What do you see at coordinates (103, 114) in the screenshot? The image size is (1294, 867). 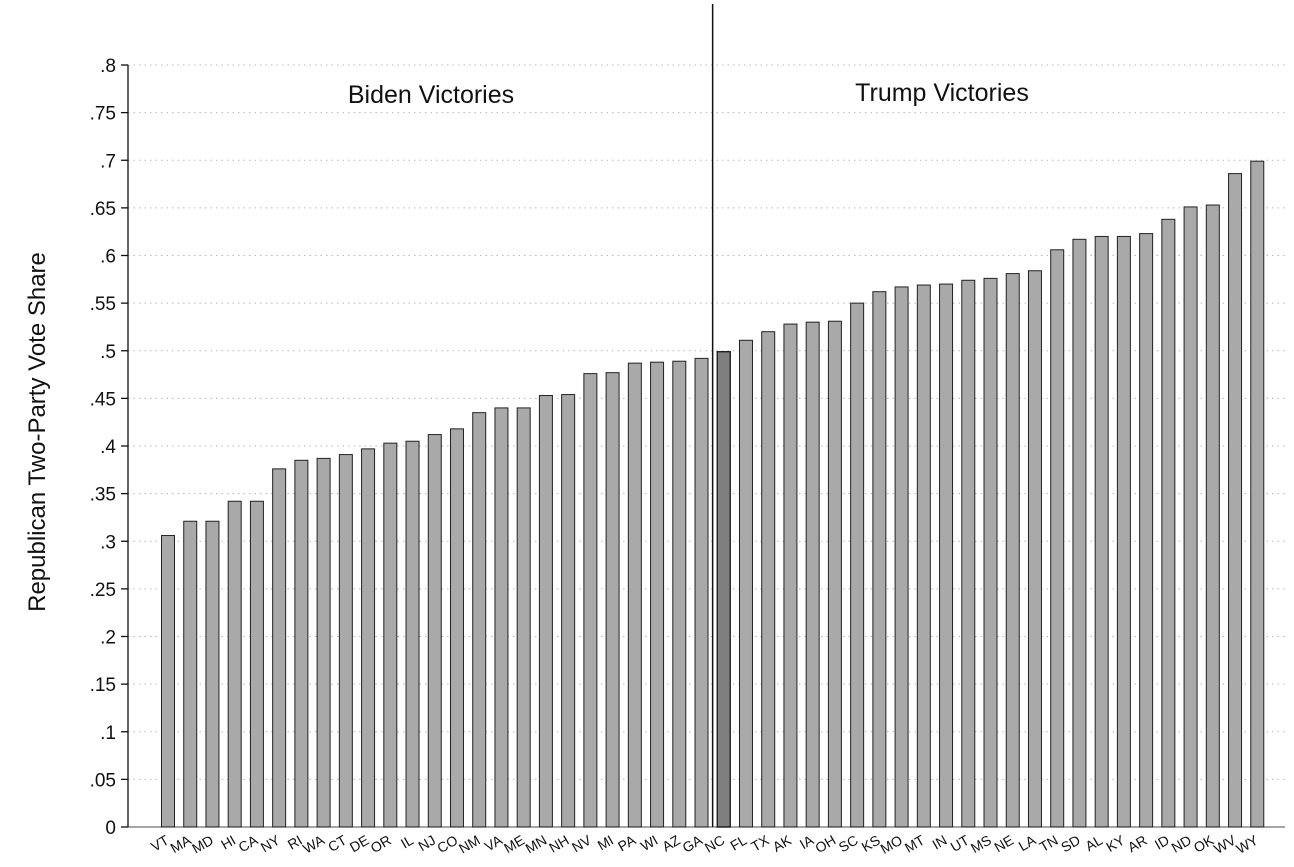 I see `y-tick-label: .75` at bounding box center [103, 114].